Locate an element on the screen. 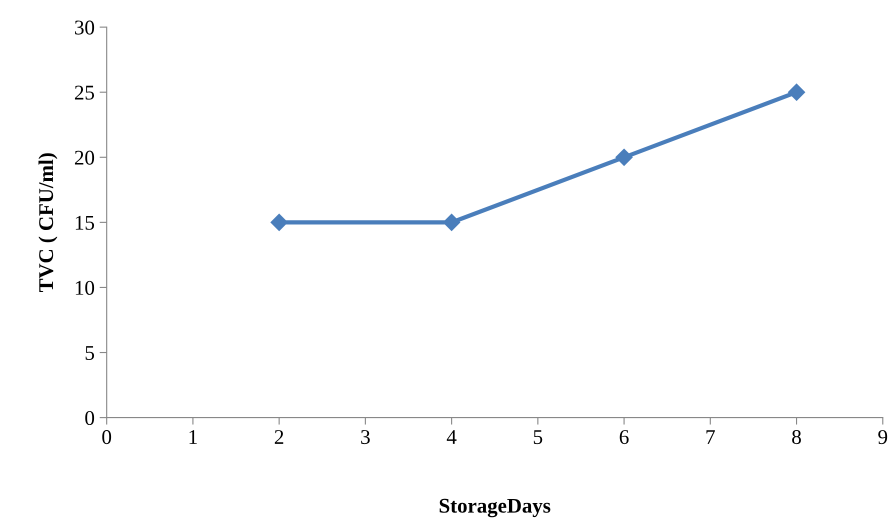  y-tick-label: 15 is located at coordinates (85, 223).